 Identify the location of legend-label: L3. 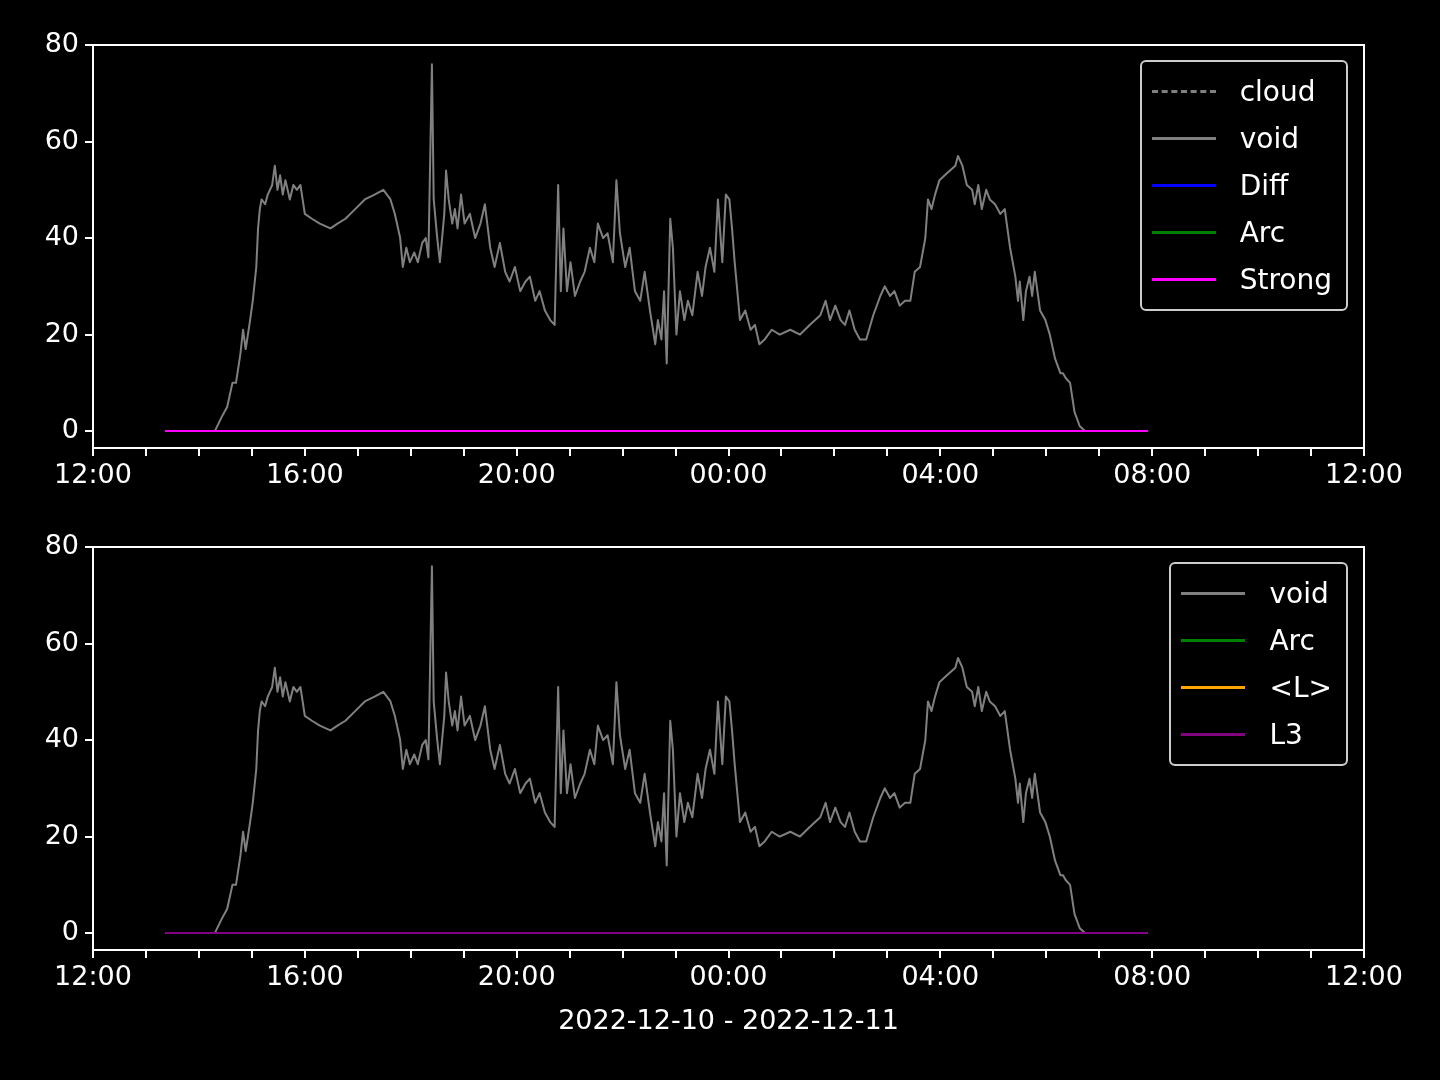
(1286, 734).